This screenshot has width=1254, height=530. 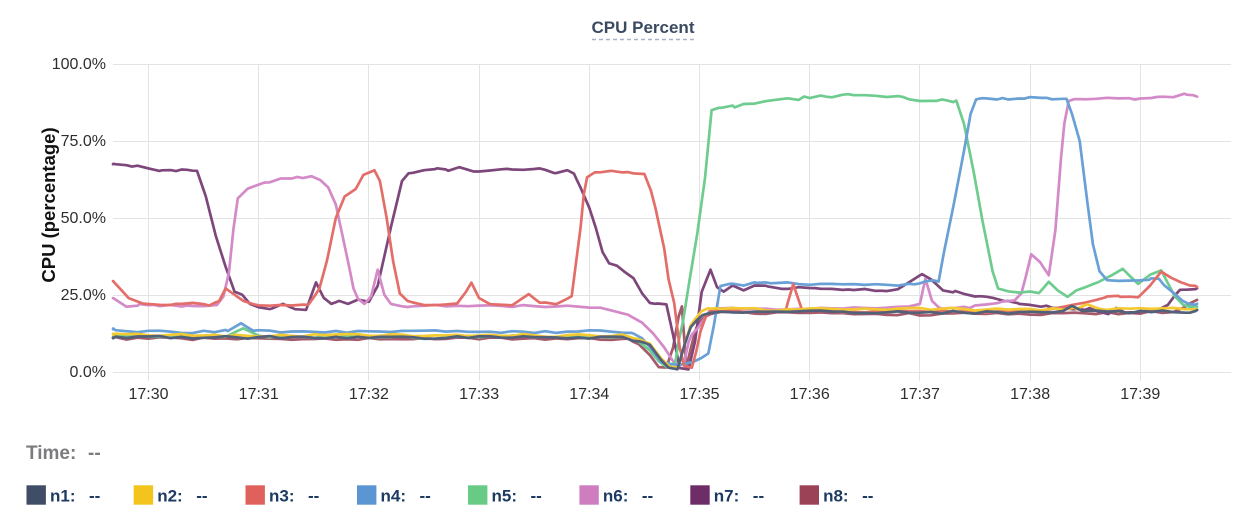 I want to click on svg-text: n2:, so click(x=170, y=496).